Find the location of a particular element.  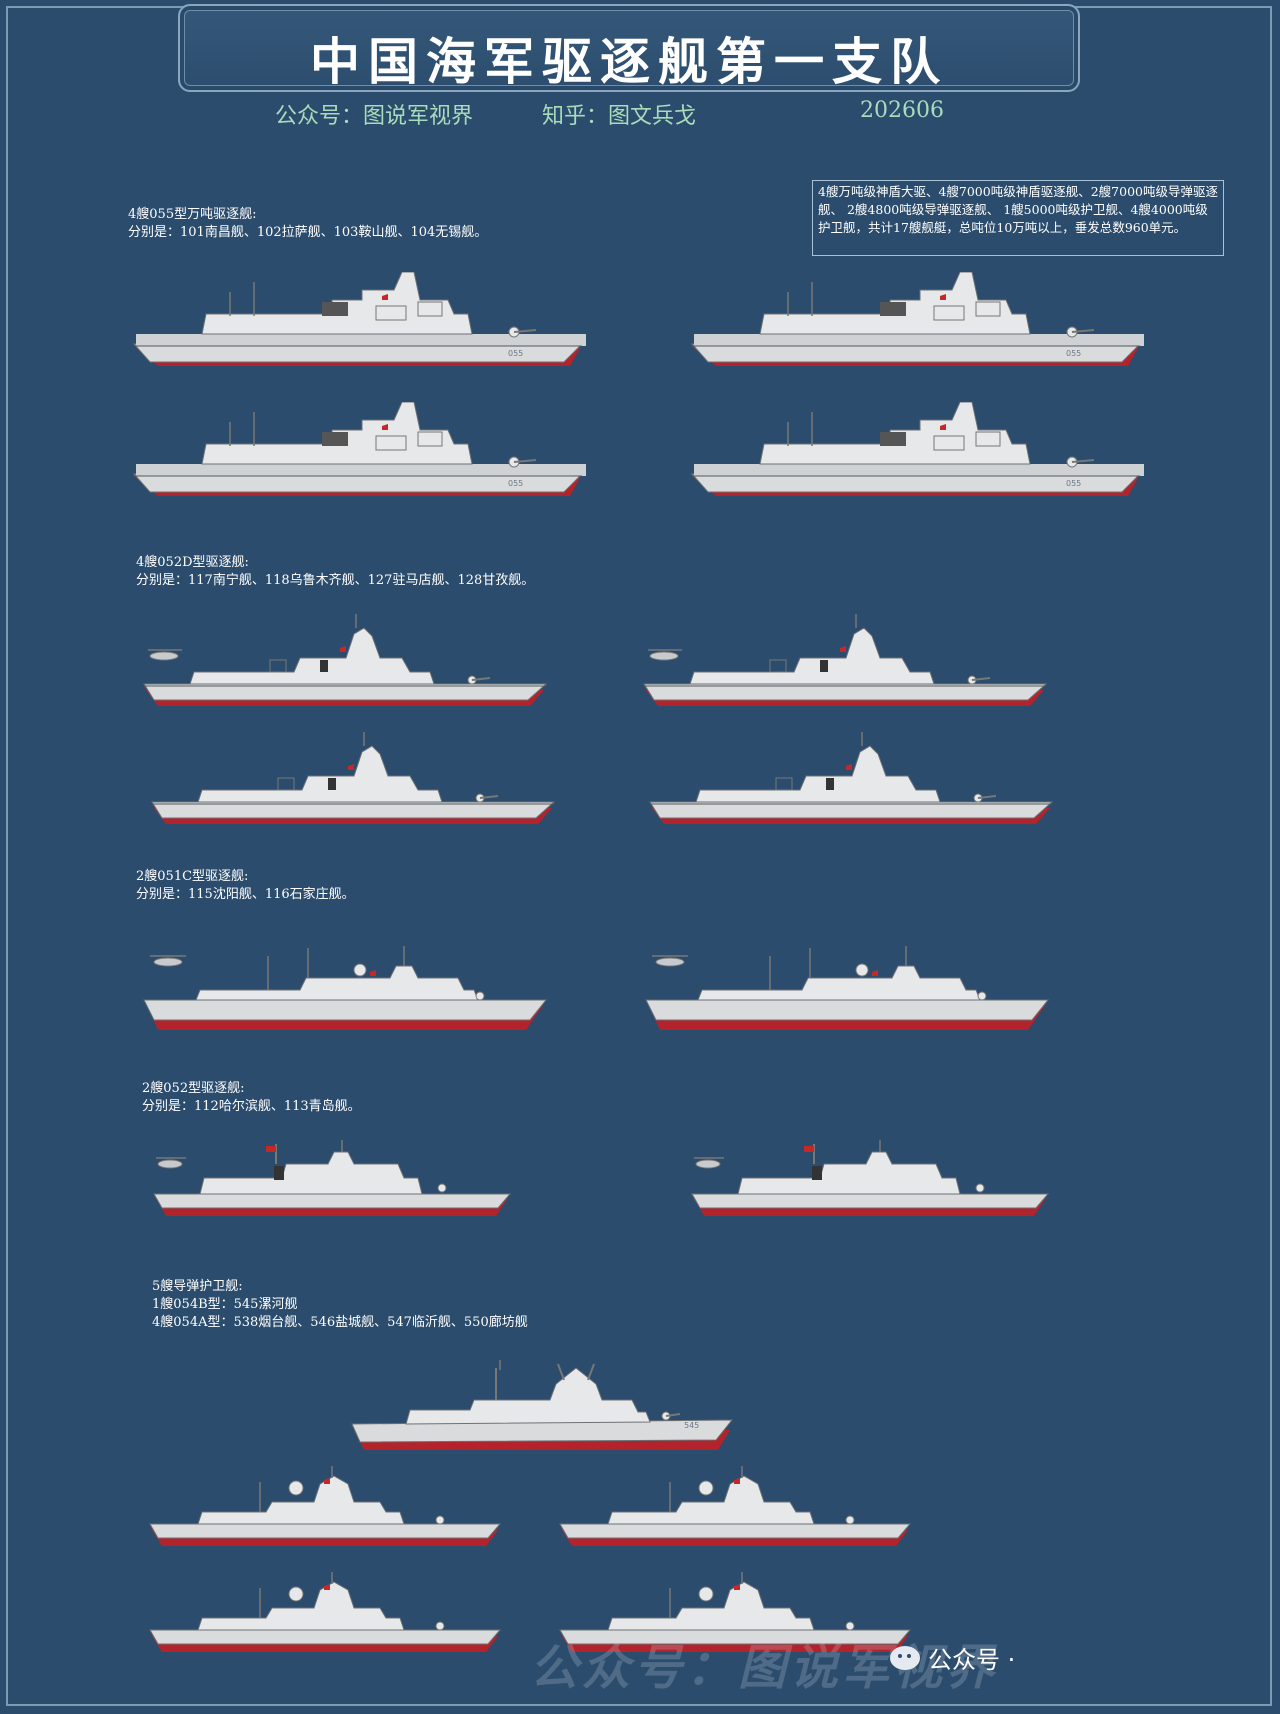

watermark-text: 公众号：图说军视界 is located at coordinates (764, 1668).